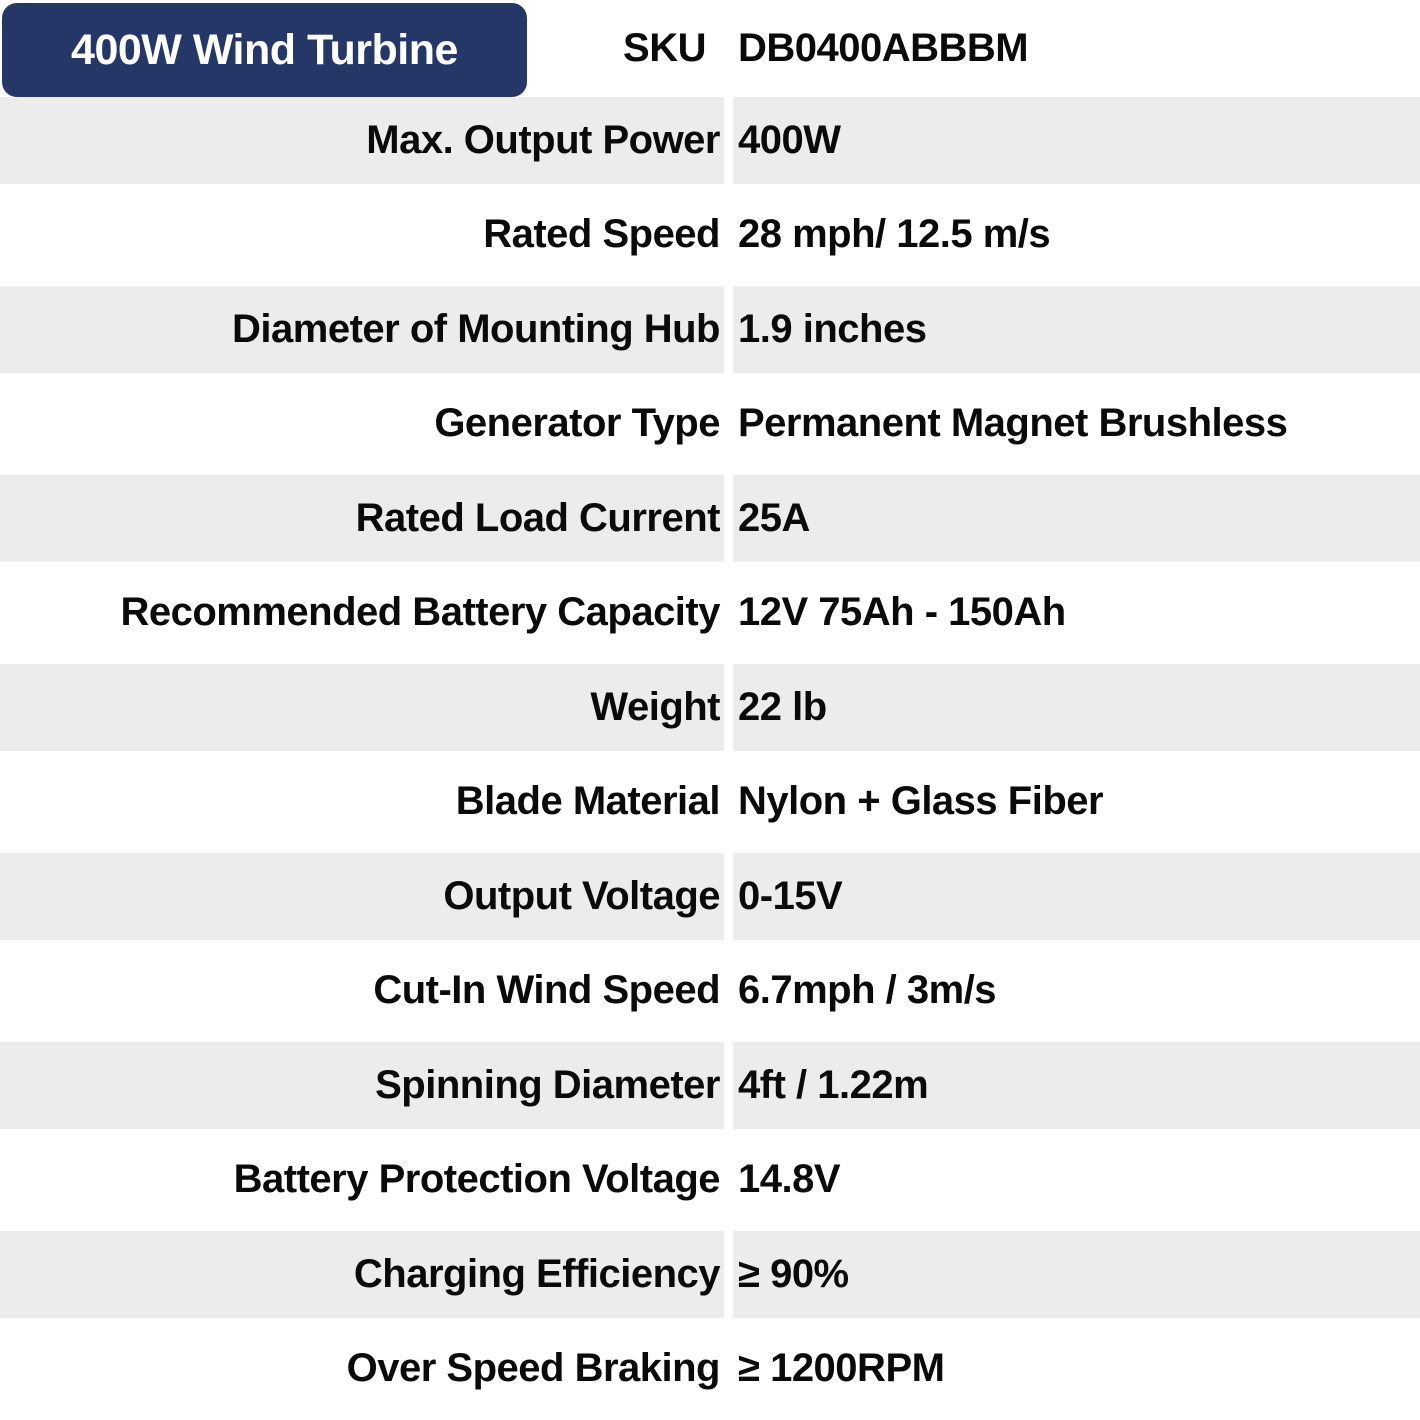 The image size is (1420, 1420). I want to click on spec-label: Cut-In Wind Speed, so click(546, 990).